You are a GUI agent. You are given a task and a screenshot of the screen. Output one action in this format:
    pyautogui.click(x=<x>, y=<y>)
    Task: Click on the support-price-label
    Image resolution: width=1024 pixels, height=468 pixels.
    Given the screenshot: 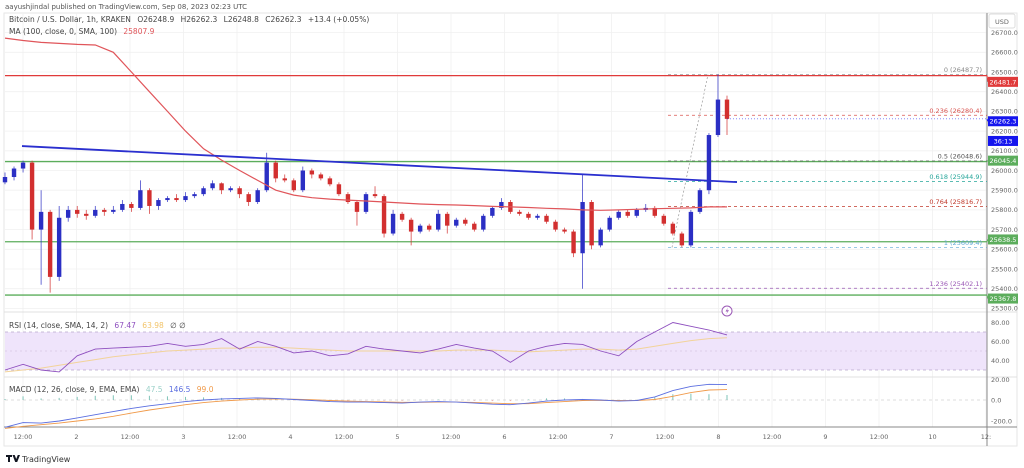 What is the action you would take?
    pyautogui.click(x=1003, y=239)
    